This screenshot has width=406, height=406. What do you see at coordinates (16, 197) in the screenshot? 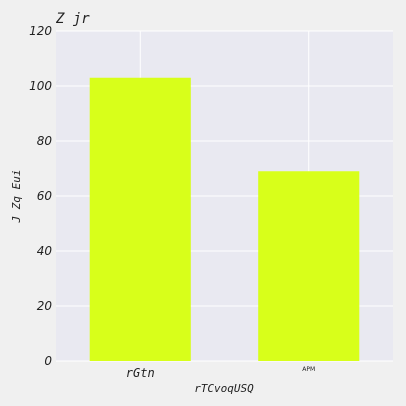
I see `y-axis-label: J Zq Eui` at bounding box center [16, 197].